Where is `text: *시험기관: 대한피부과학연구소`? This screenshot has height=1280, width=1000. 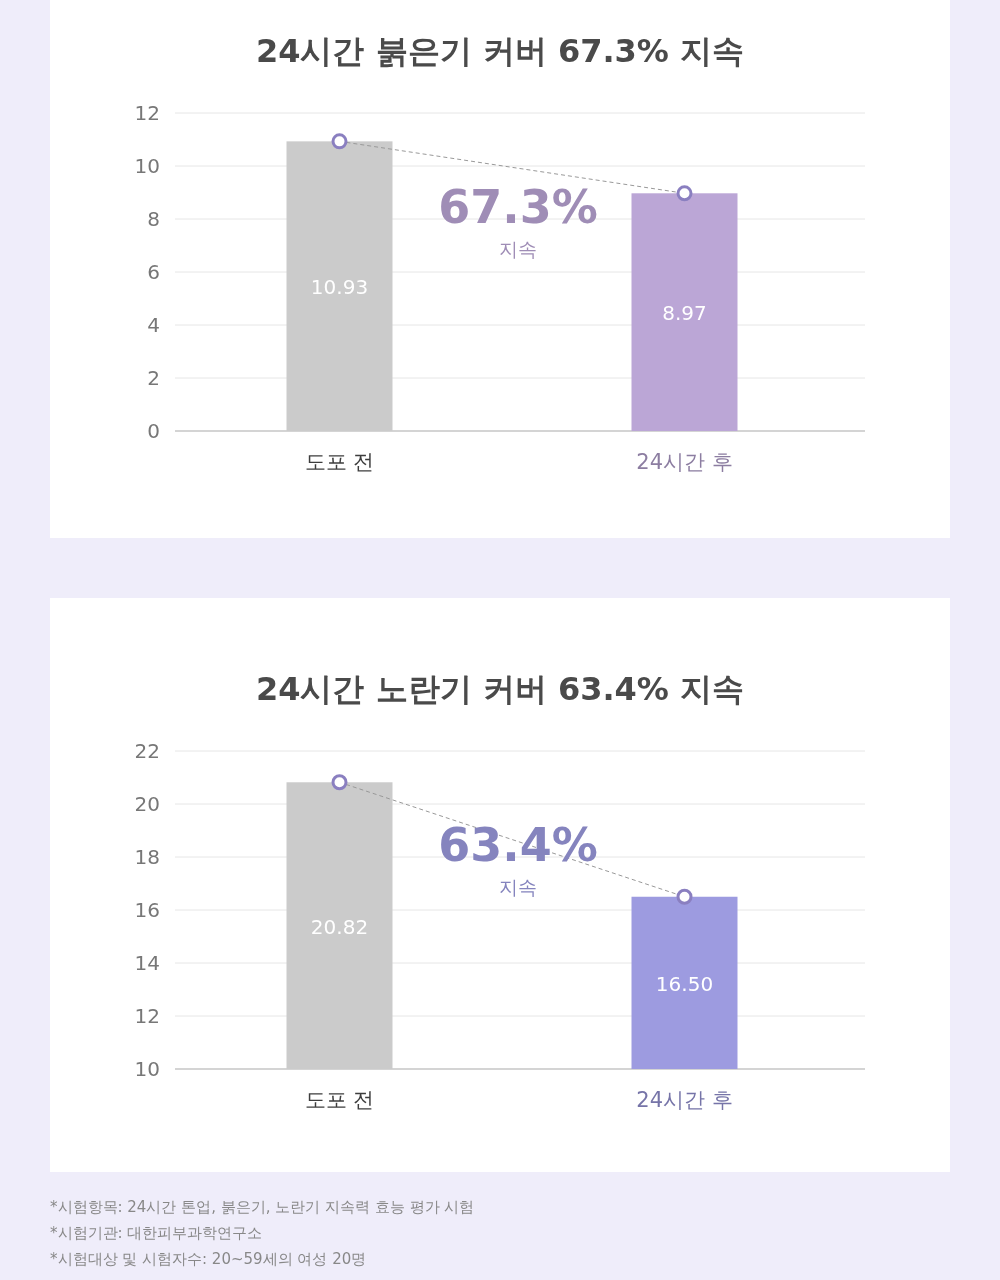 text: *시험기관: 대한피부과학연구소 is located at coordinates (156, 1233).